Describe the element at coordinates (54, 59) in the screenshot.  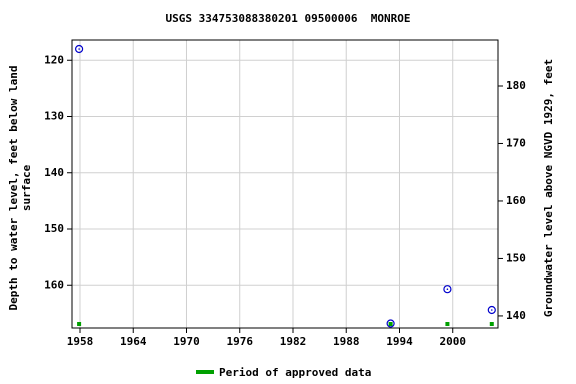
I see `y-tick-label: 120` at that location.